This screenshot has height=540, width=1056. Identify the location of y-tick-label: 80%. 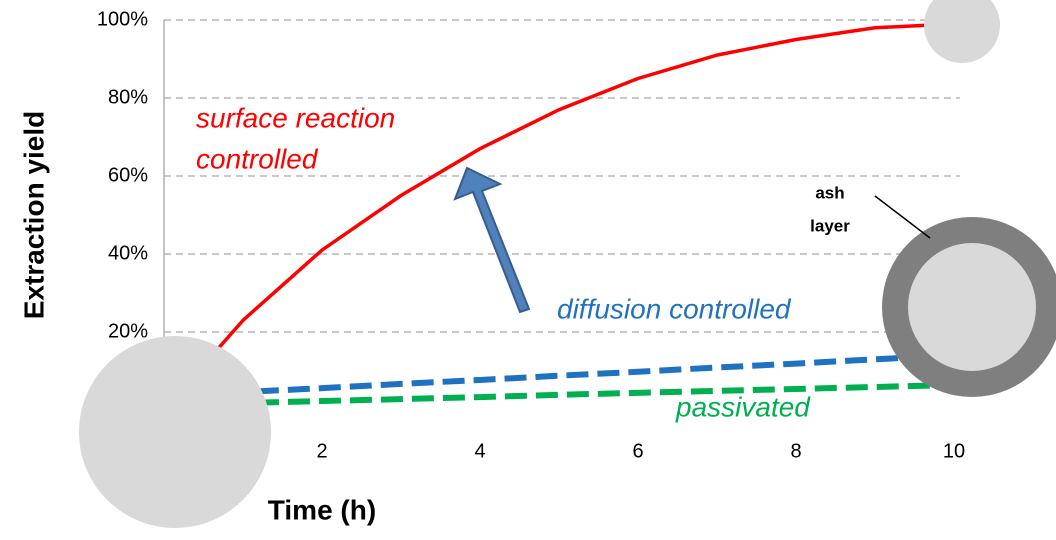
(128, 97).